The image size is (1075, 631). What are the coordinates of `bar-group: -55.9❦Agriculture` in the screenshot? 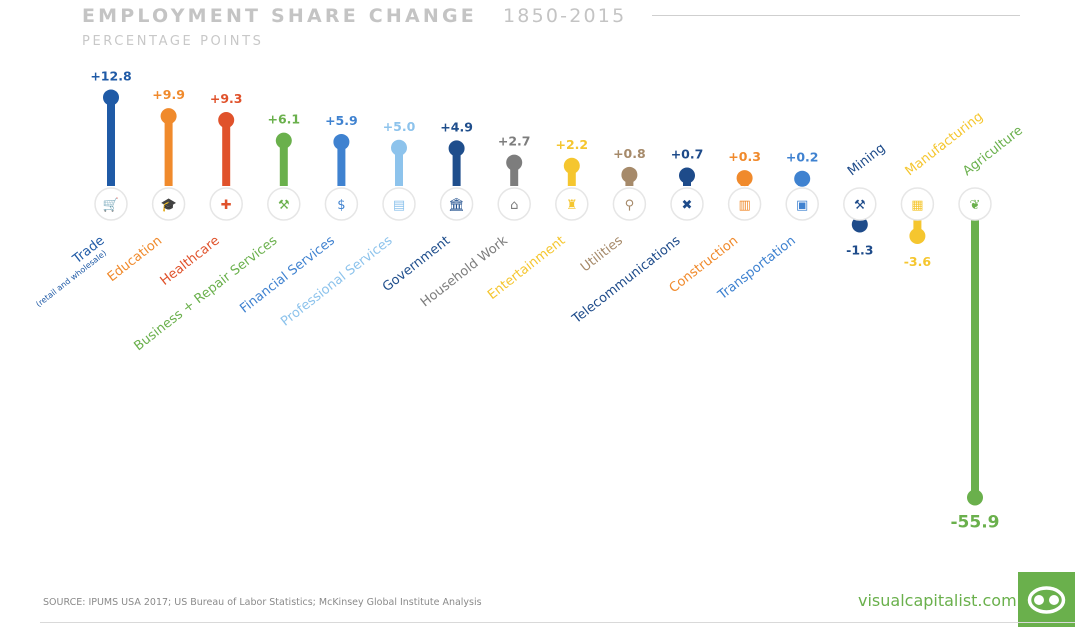 It's located at (988, 327).